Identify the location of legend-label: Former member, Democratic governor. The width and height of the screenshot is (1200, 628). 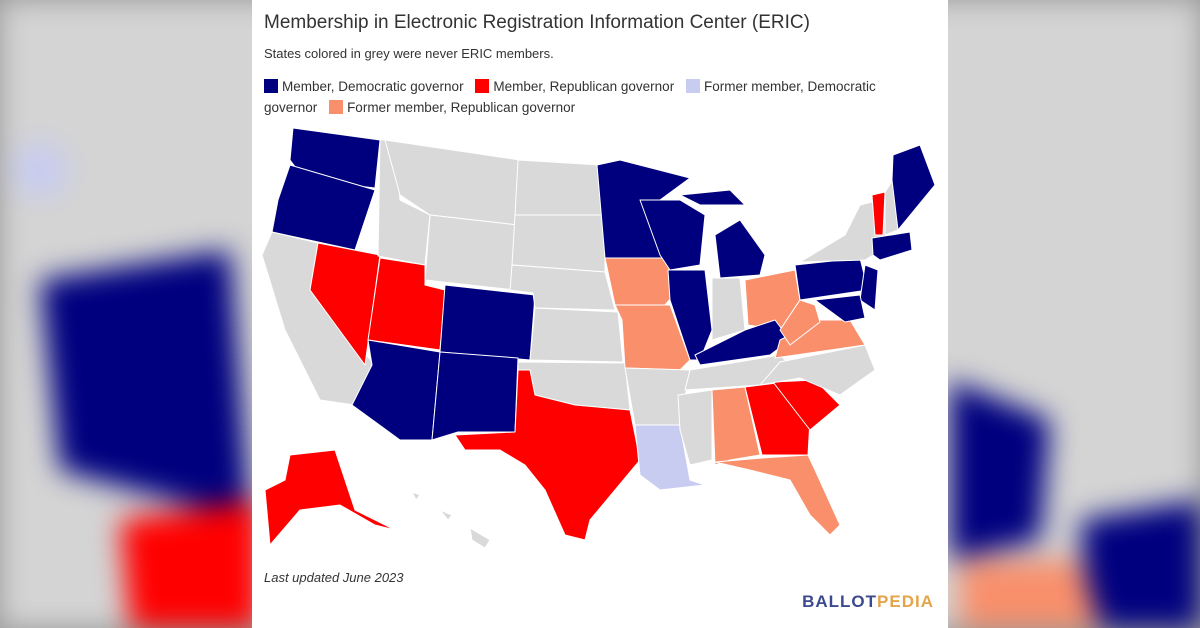
(570, 97).